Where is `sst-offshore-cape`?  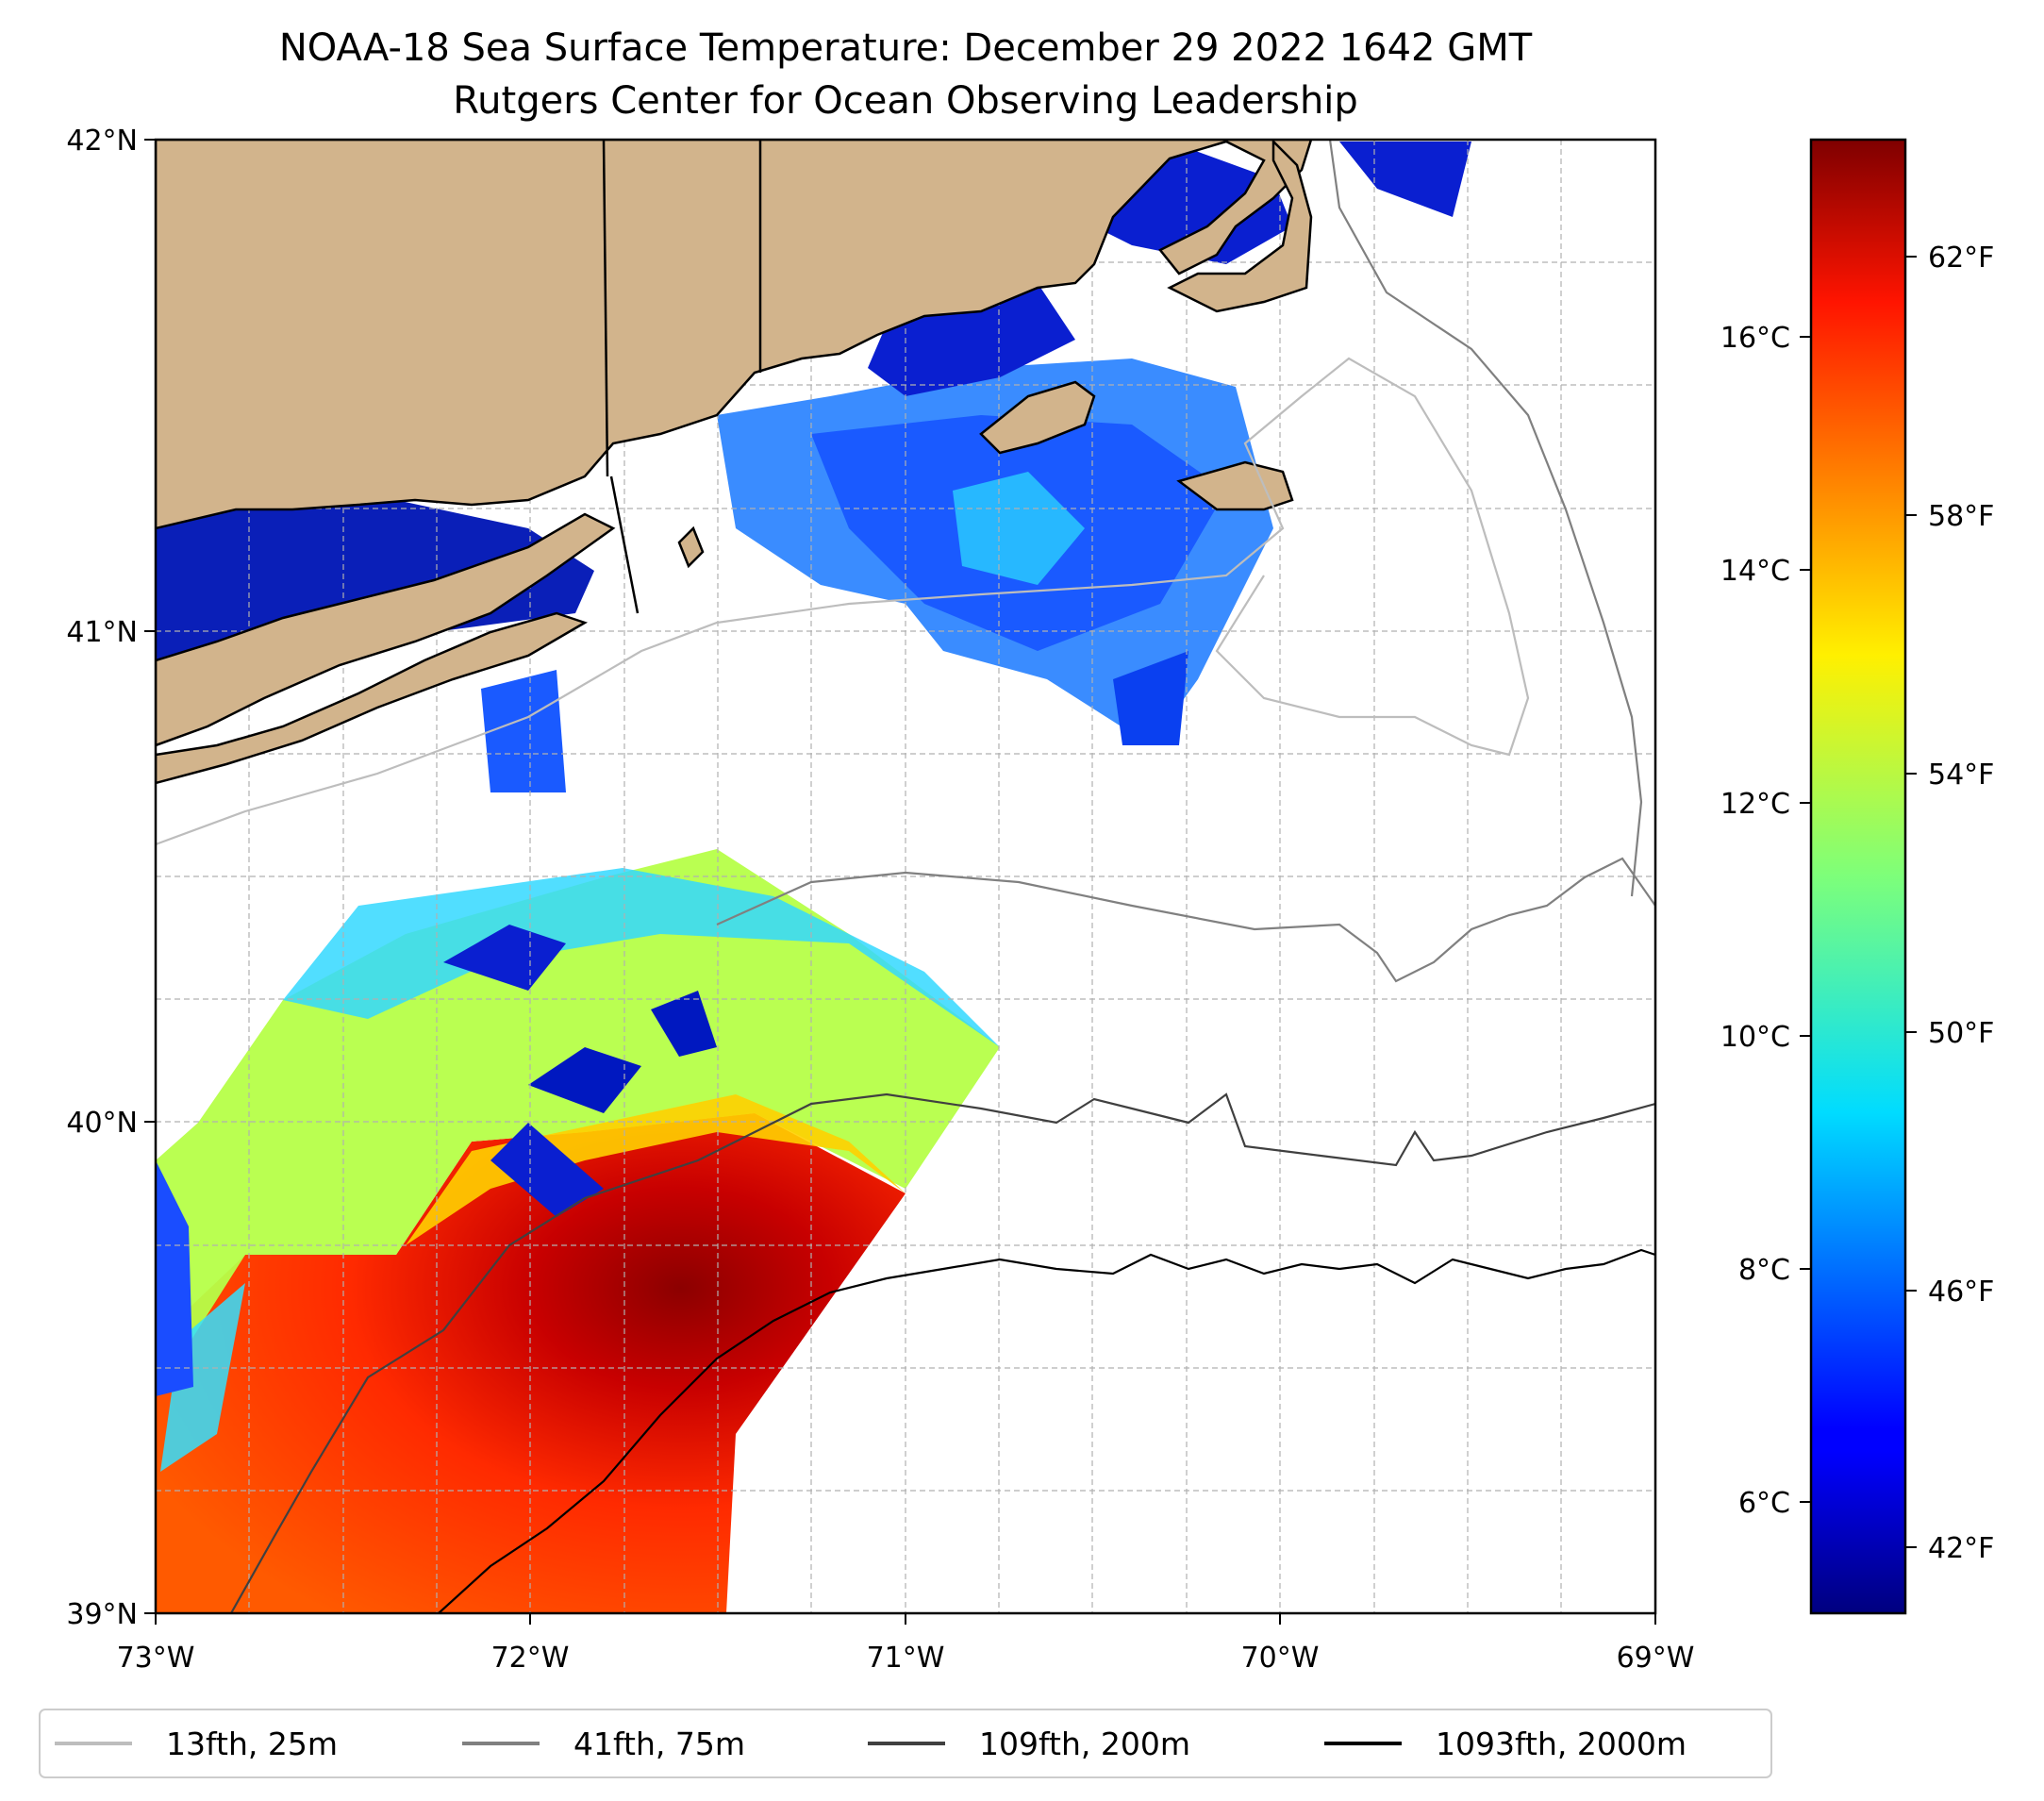 sst-offshore-cape is located at coordinates (1405, 179).